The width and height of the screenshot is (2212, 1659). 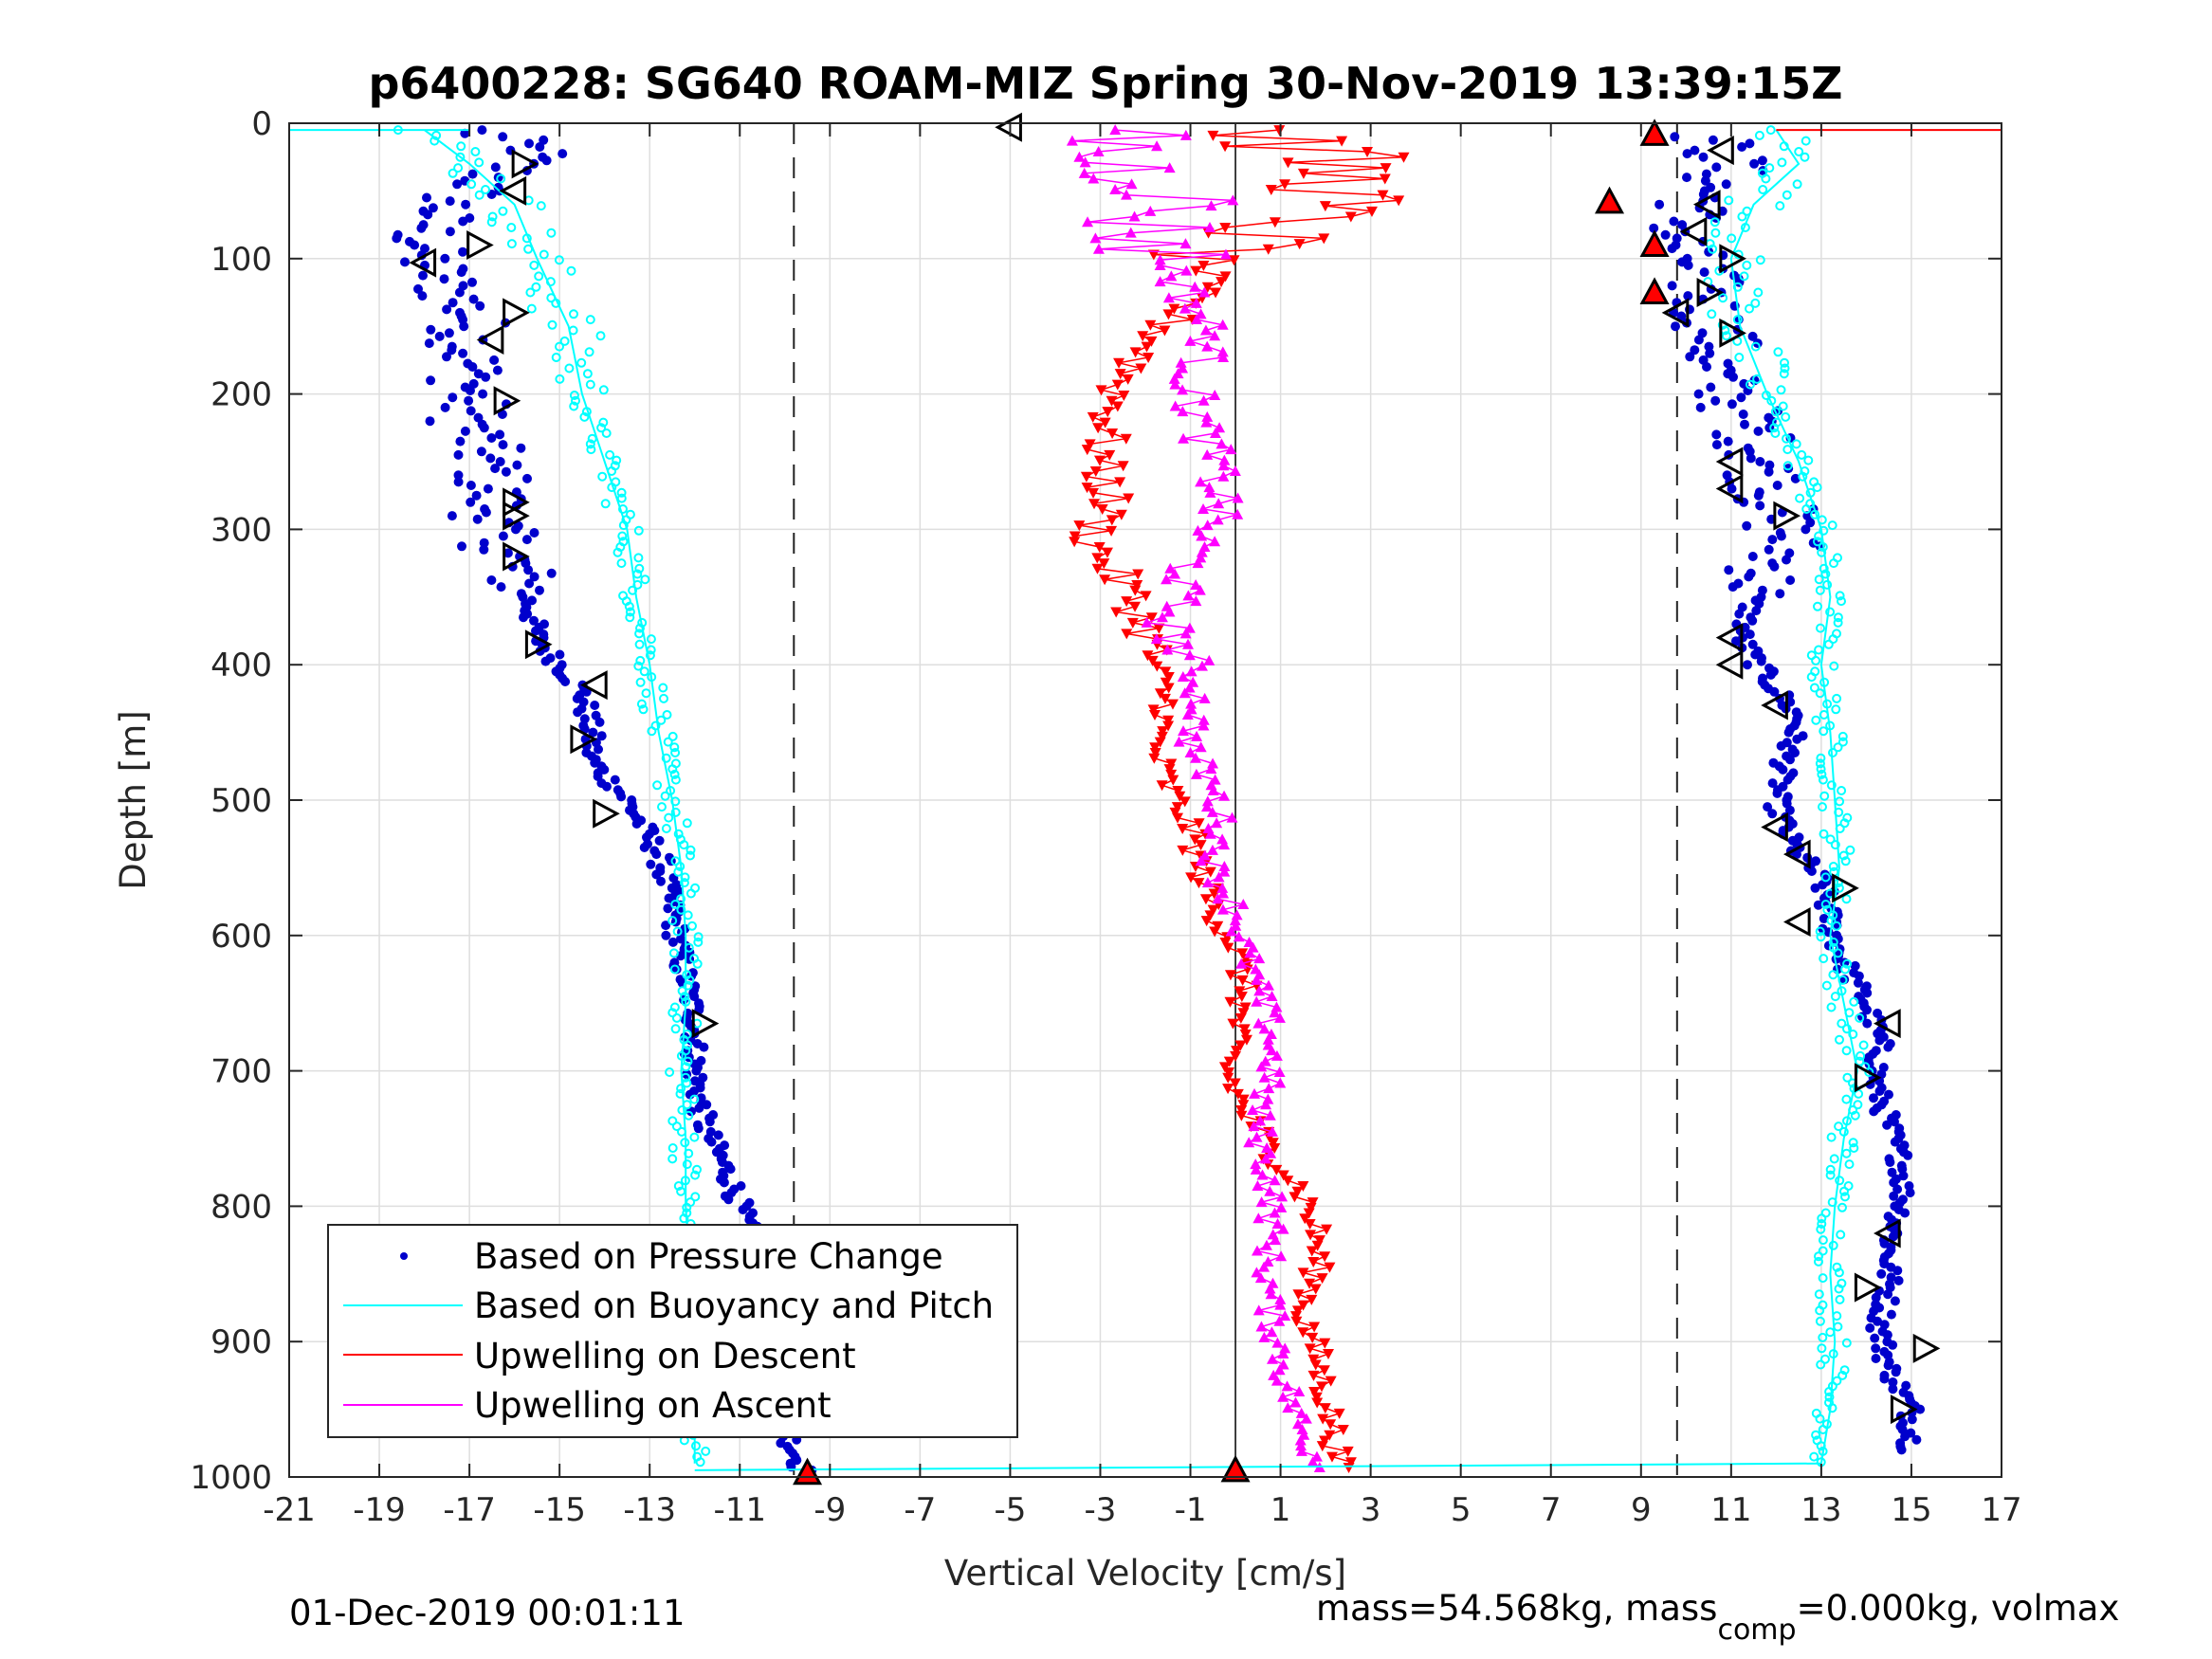 I want to click on turn-marker, so click(x=1887, y=1024).